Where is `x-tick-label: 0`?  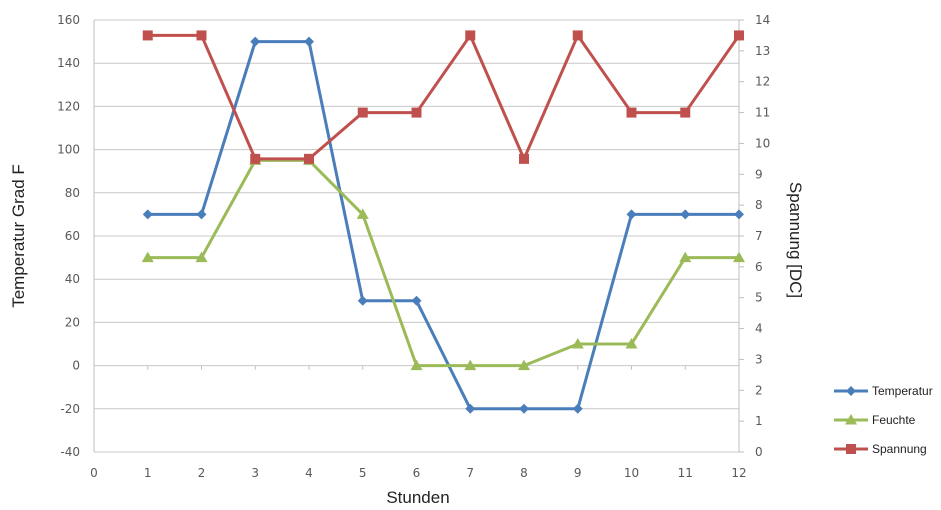 x-tick-label: 0 is located at coordinates (94, 473).